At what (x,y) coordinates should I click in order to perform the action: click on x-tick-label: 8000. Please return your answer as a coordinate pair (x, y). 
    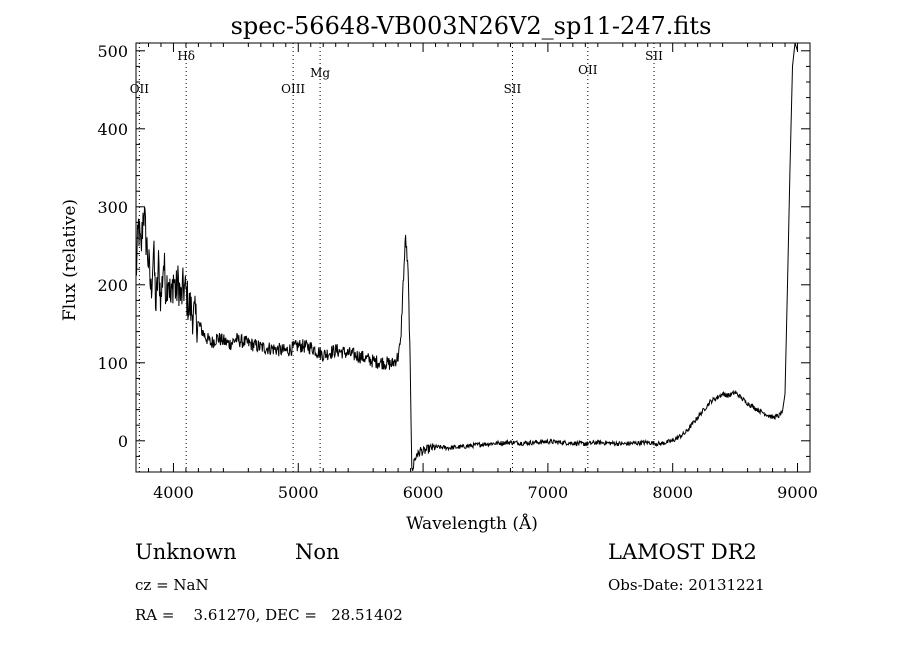
    Looking at the image, I should click on (672, 492).